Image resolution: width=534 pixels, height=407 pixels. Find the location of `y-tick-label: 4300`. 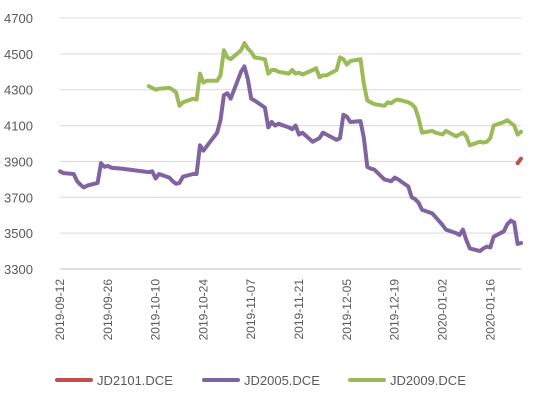

y-tick-label: 4300 is located at coordinates (18, 90).